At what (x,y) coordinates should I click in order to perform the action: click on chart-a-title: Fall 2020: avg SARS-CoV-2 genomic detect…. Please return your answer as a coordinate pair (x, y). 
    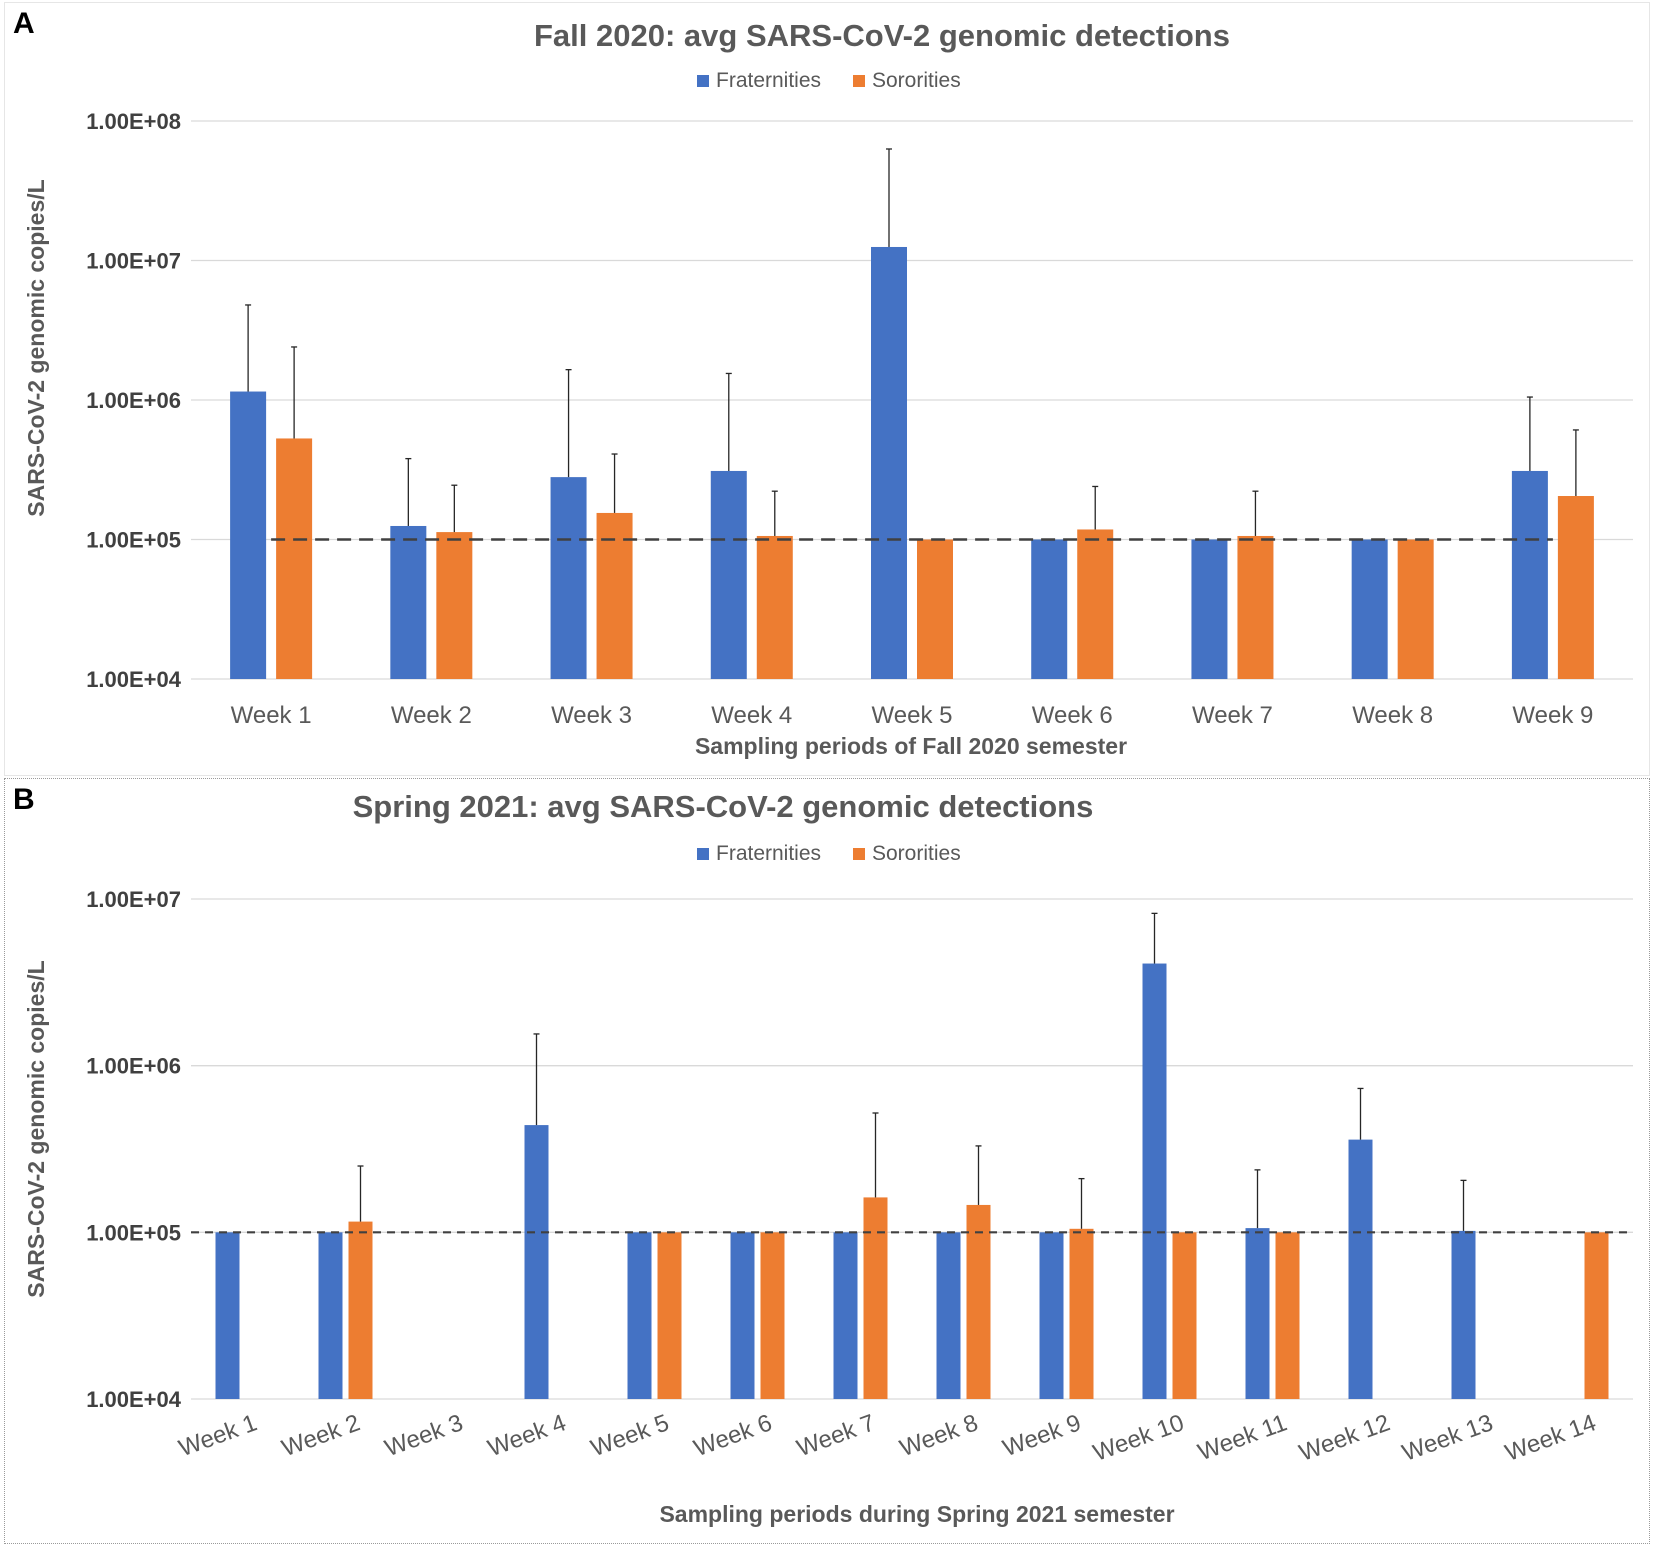
    Looking at the image, I should click on (882, 35).